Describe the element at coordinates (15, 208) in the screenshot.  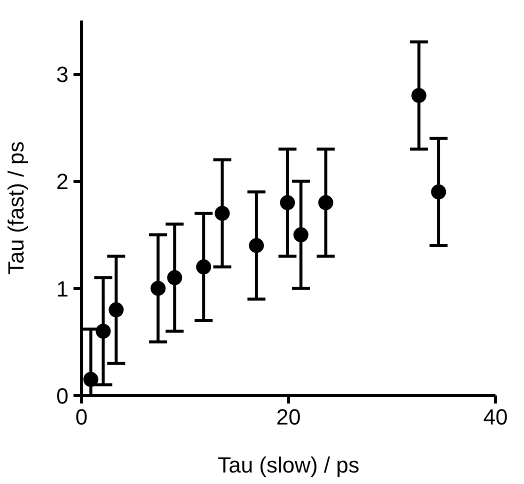
I see `y-axis-title: Tau (fast) / ps` at that location.